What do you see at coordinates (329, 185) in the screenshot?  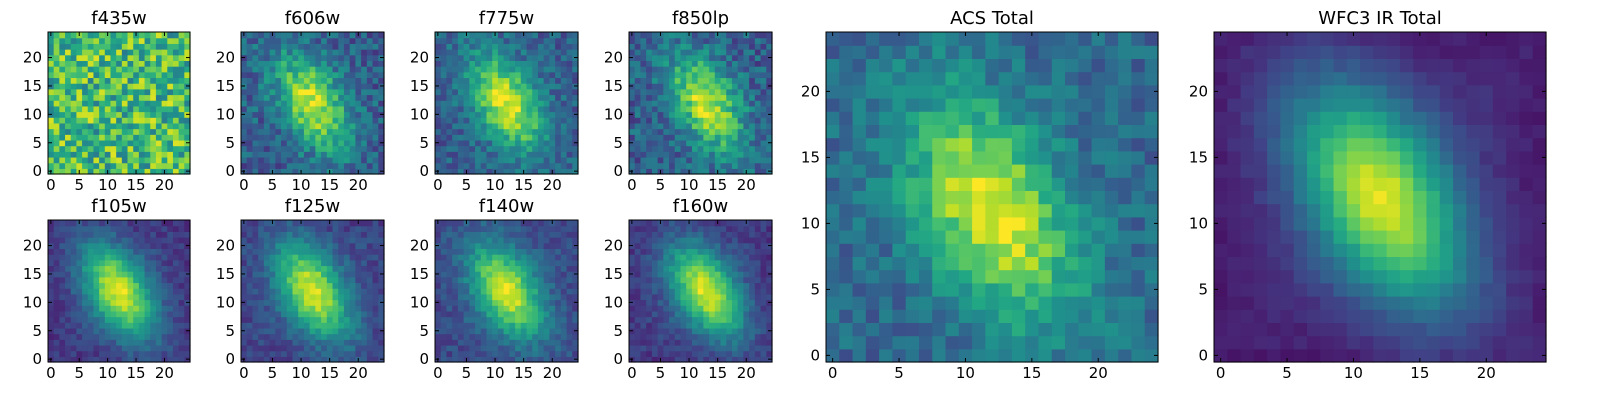 I see `x-tick-label: 15` at bounding box center [329, 185].